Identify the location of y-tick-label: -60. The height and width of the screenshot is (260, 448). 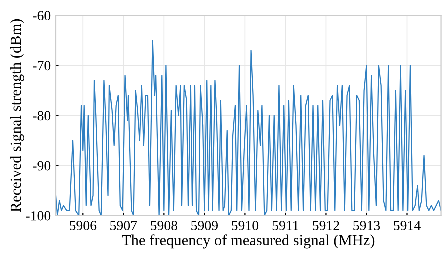
(42, 16).